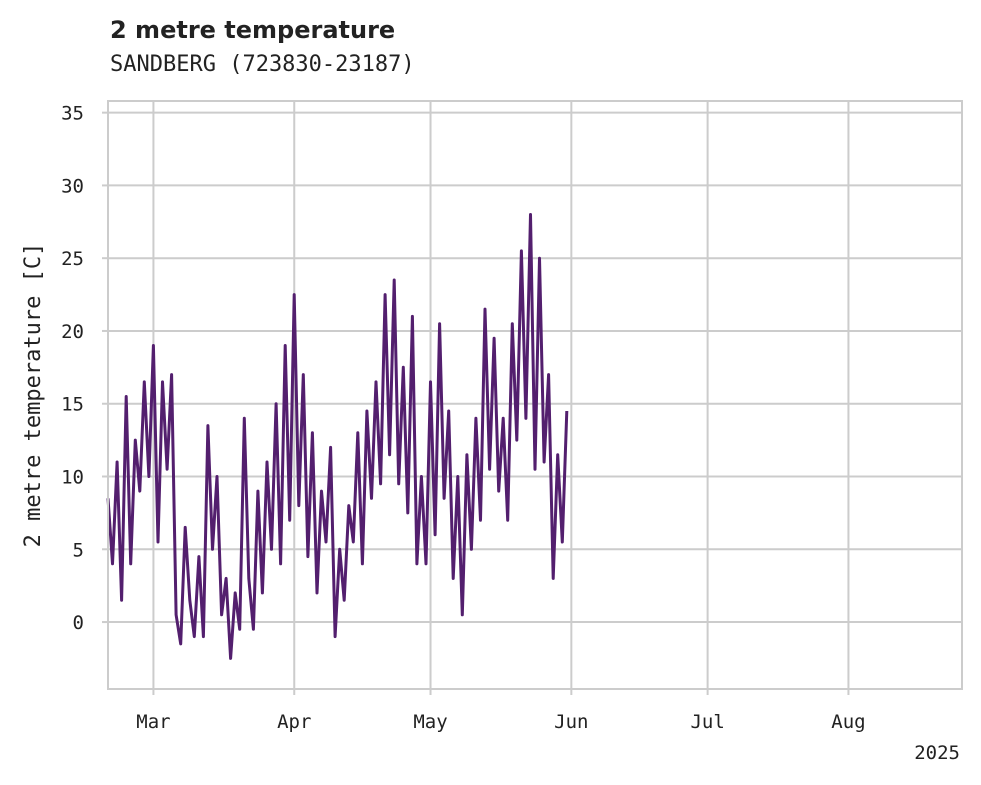 This screenshot has width=981, height=785. Describe the element at coordinates (937, 753) in the screenshot. I see `x-axis-year-label: 2025` at that location.